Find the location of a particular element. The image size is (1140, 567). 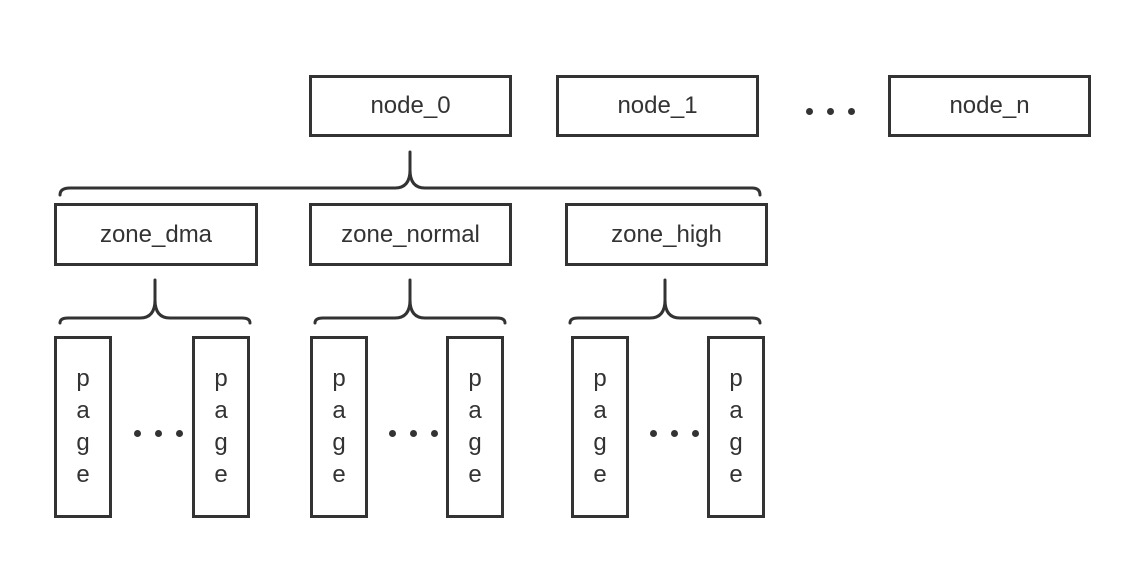

node-n-label: node_n is located at coordinates (989, 105).